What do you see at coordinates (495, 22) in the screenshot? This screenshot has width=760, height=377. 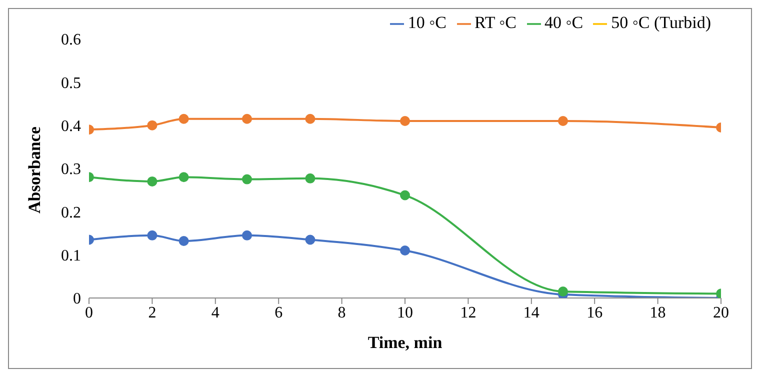 I see `legend-label: RT ◦C` at bounding box center [495, 22].